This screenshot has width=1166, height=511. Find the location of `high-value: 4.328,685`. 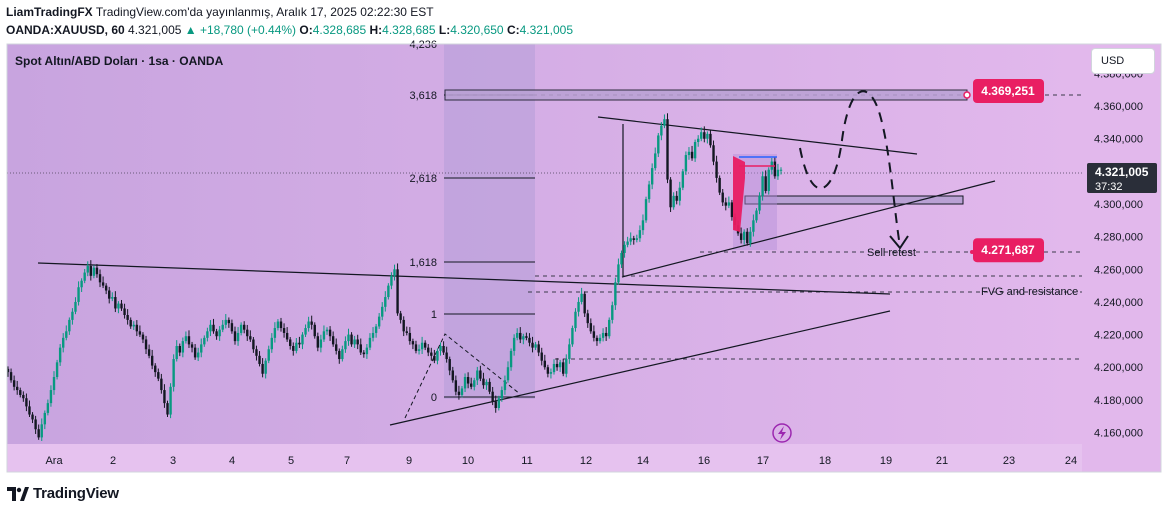

high-value: 4.328,685 is located at coordinates (409, 30).